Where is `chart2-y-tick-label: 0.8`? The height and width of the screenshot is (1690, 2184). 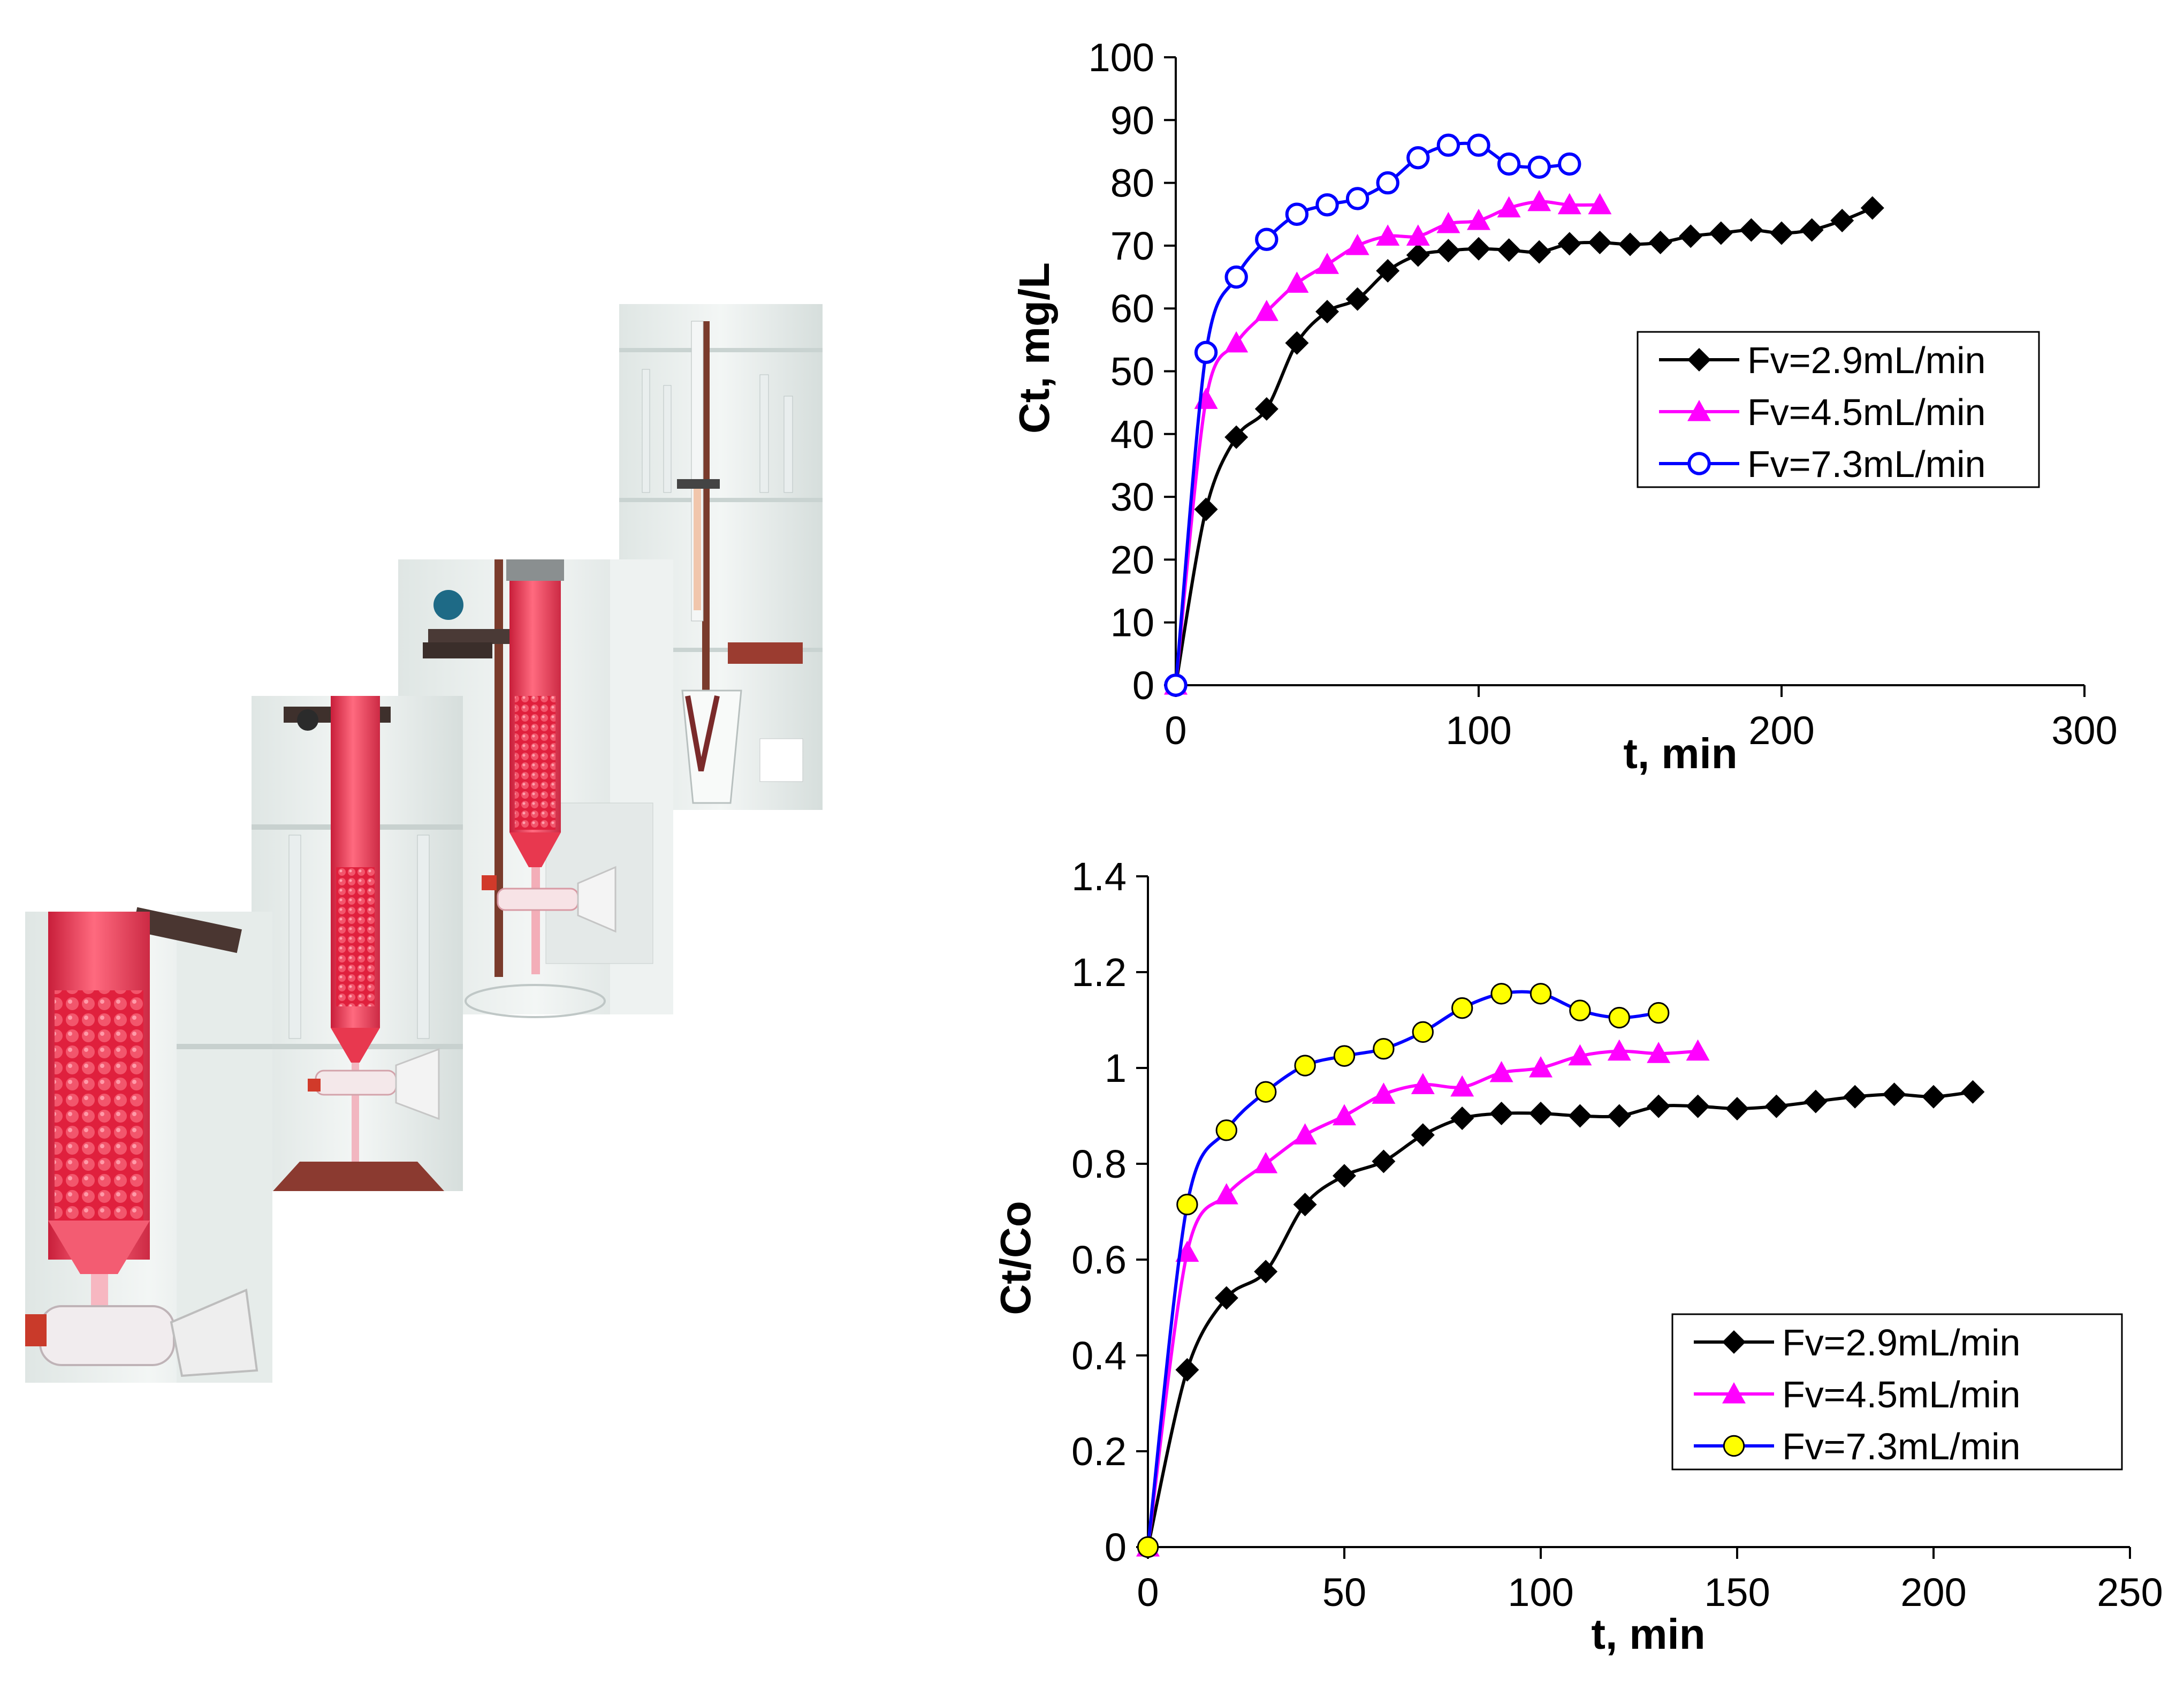 chart2-y-tick-label: 0.8 is located at coordinates (1099, 1164).